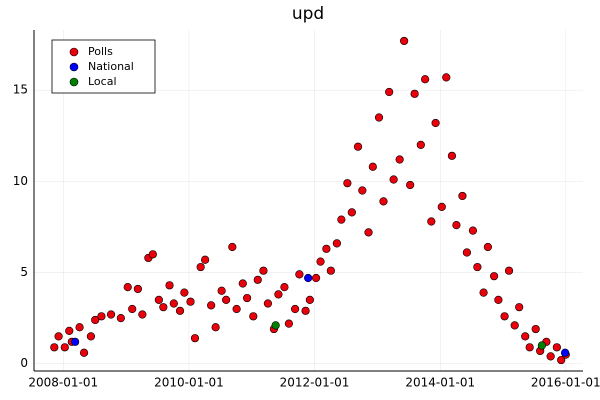  What do you see at coordinates (20, 181) in the screenshot?
I see `y-tick-label: 10` at bounding box center [20, 181].